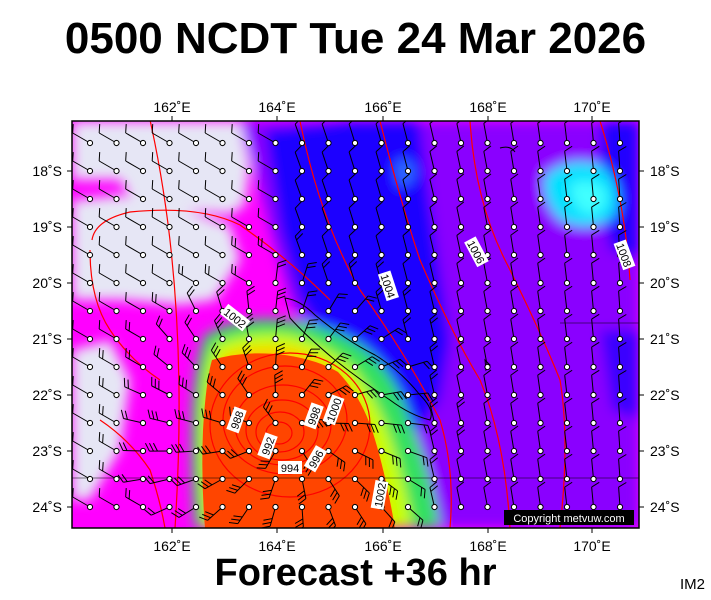  What do you see at coordinates (665, 283) in the screenshot?
I see `lat-tick-label: 20˚S` at bounding box center [665, 283].